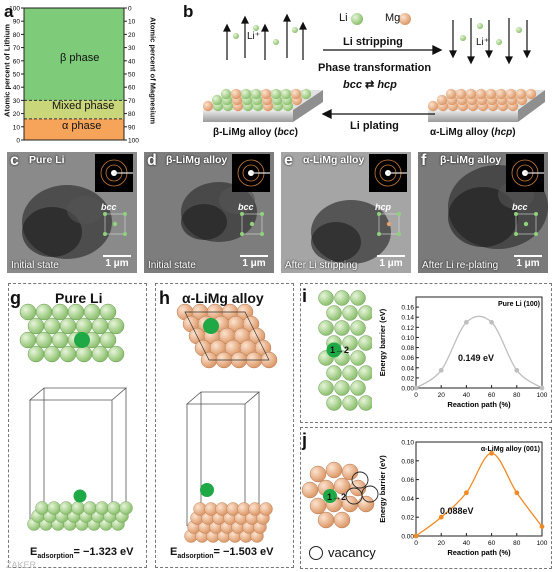 This screenshot has height=572, width=554. I want to click on h-adsorption-energy: Eadsorption= −1.503 eV, so click(221, 553).